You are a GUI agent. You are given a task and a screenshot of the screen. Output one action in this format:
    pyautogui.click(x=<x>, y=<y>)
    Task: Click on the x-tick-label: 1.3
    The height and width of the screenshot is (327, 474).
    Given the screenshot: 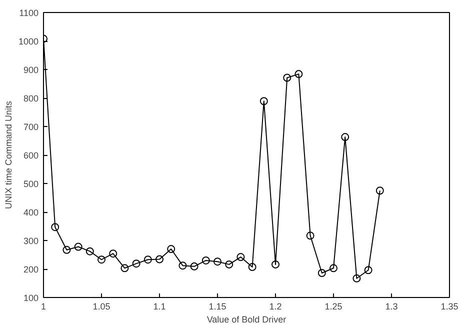 What is the action you would take?
    pyautogui.click(x=391, y=307)
    